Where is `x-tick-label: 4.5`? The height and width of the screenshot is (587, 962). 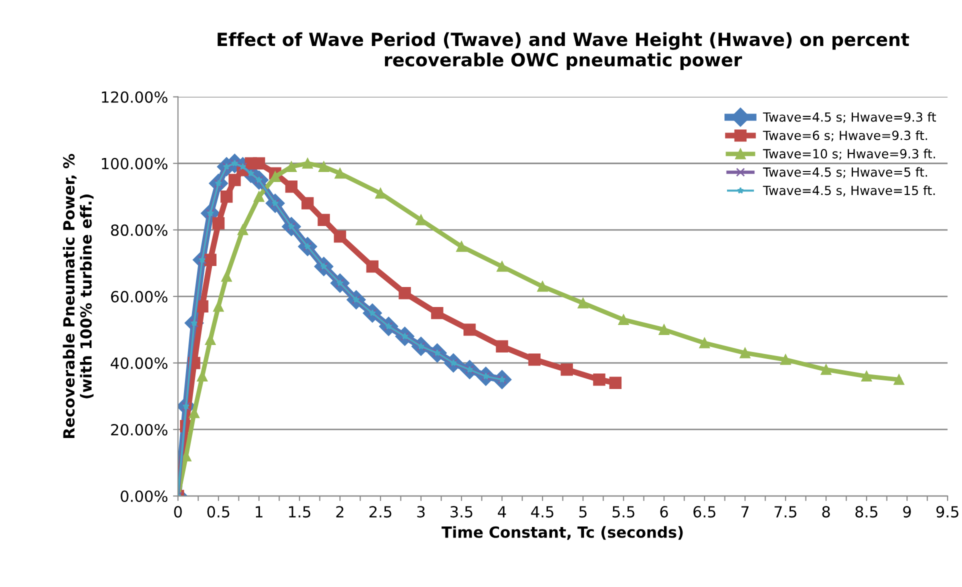
x-tick-label: 4.5 is located at coordinates (542, 512).